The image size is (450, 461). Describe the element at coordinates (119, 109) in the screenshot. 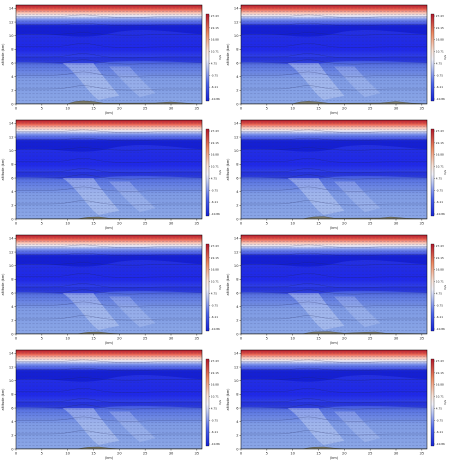

I see `x-tick-label: 20` at that location.